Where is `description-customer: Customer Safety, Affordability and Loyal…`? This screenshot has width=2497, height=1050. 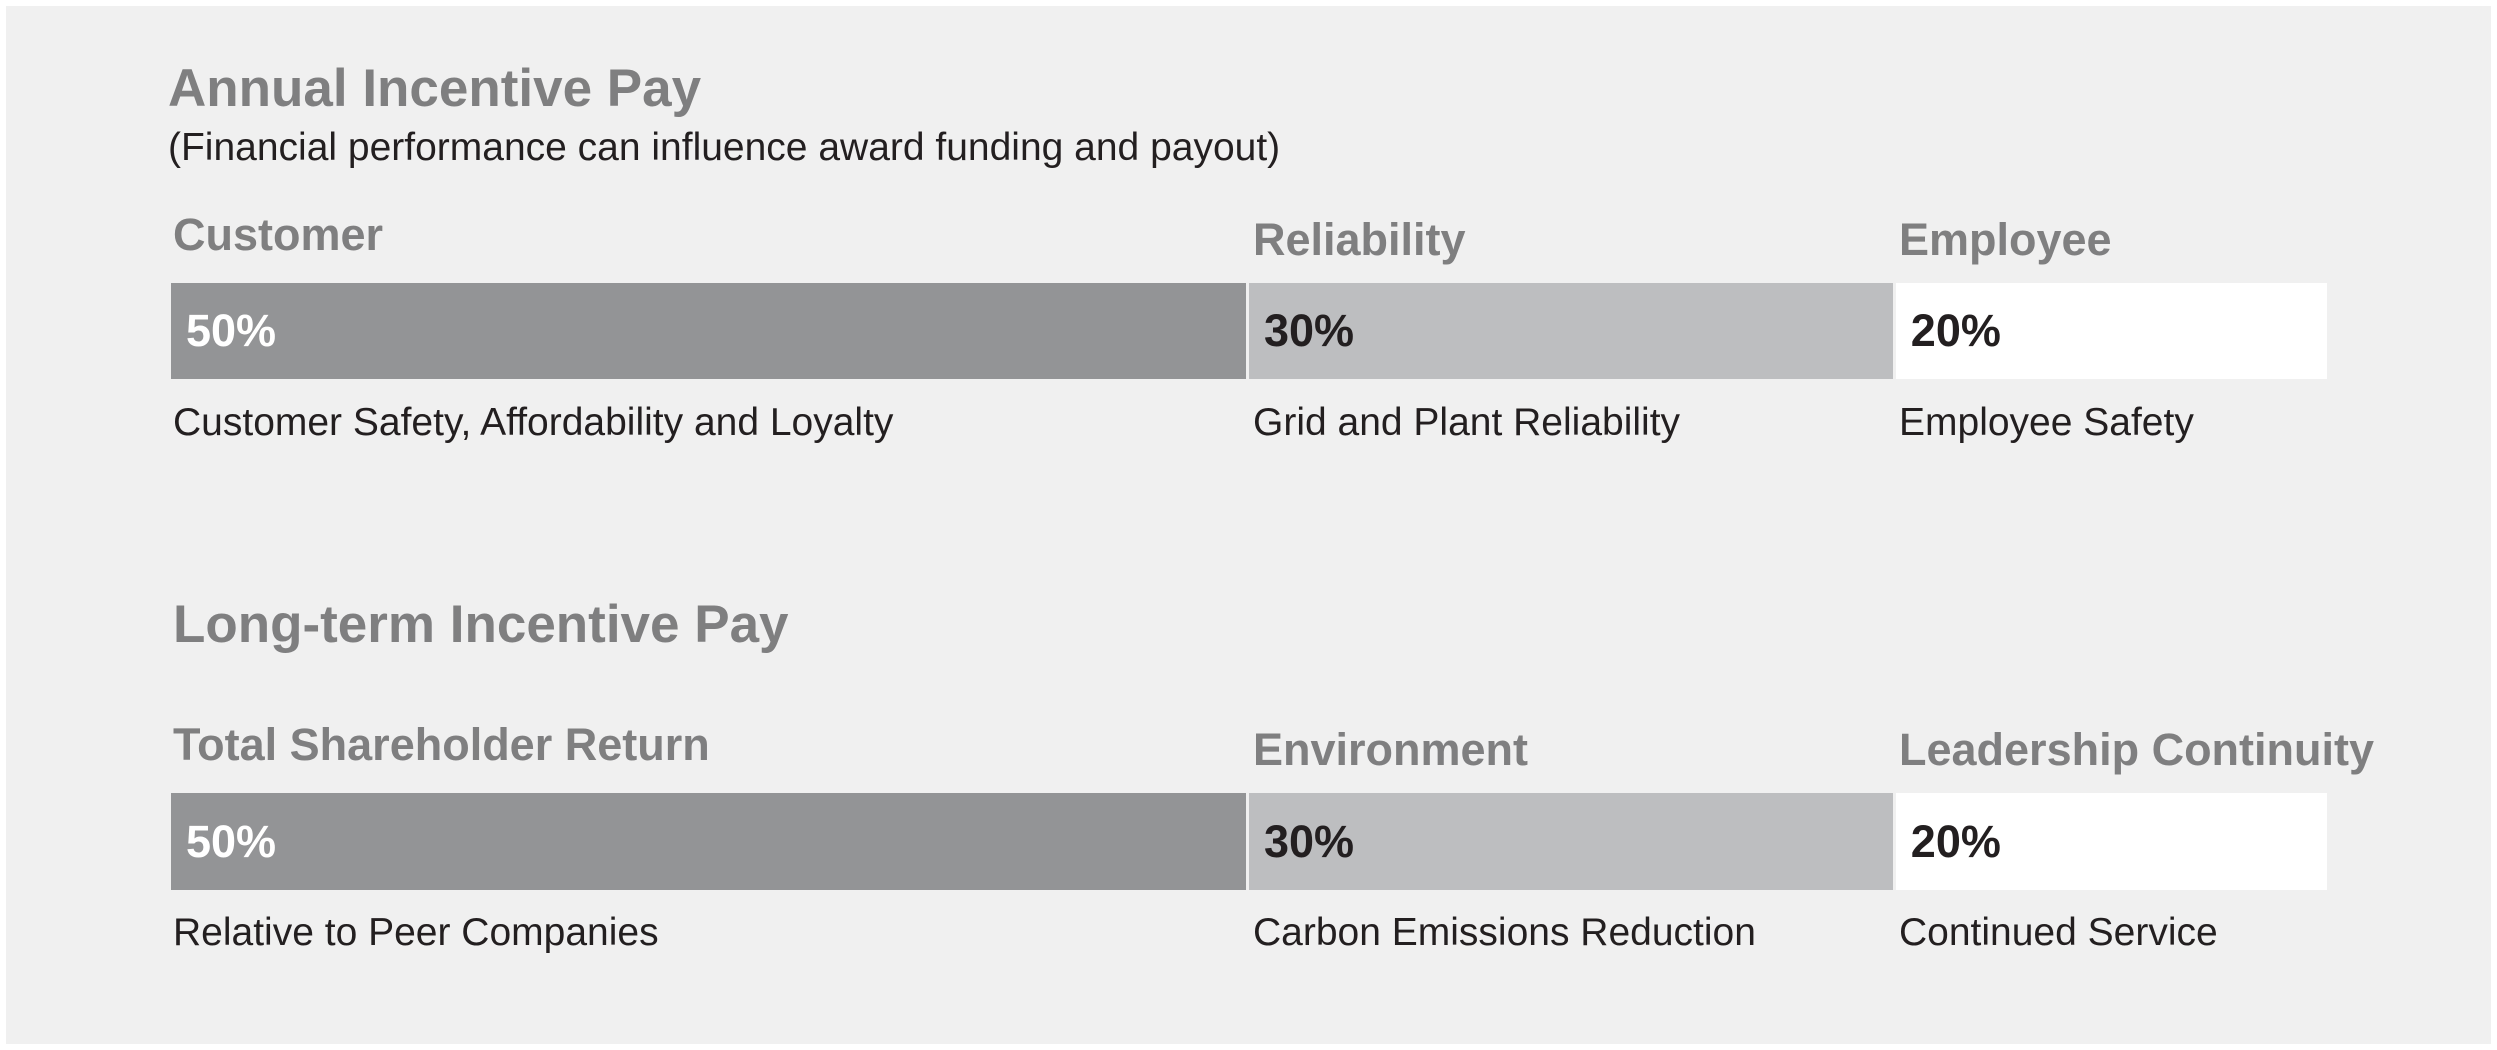
description-customer: Customer Safety, Affordability and Loyal… is located at coordinates (533, 422).